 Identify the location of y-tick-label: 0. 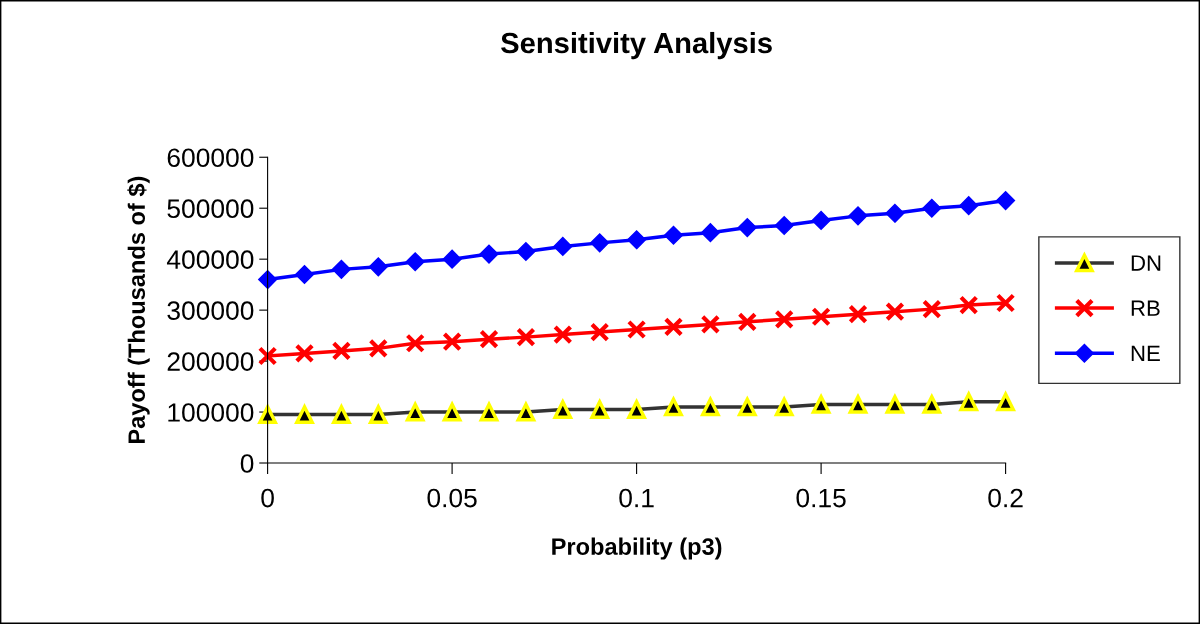
(247, 463).